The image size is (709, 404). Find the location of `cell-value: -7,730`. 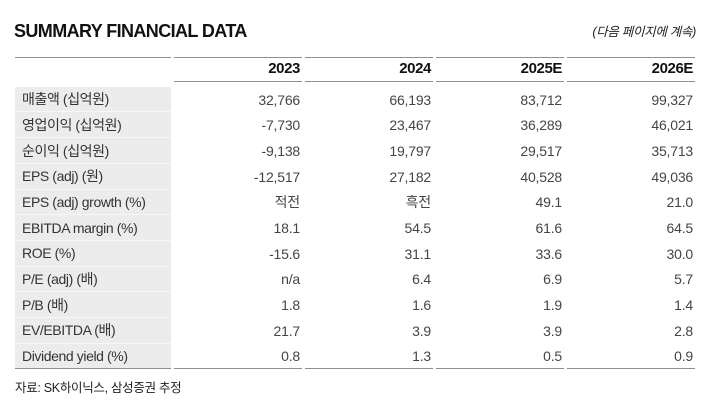

cell-value: -7,730 is located at coordinates (281, 125).